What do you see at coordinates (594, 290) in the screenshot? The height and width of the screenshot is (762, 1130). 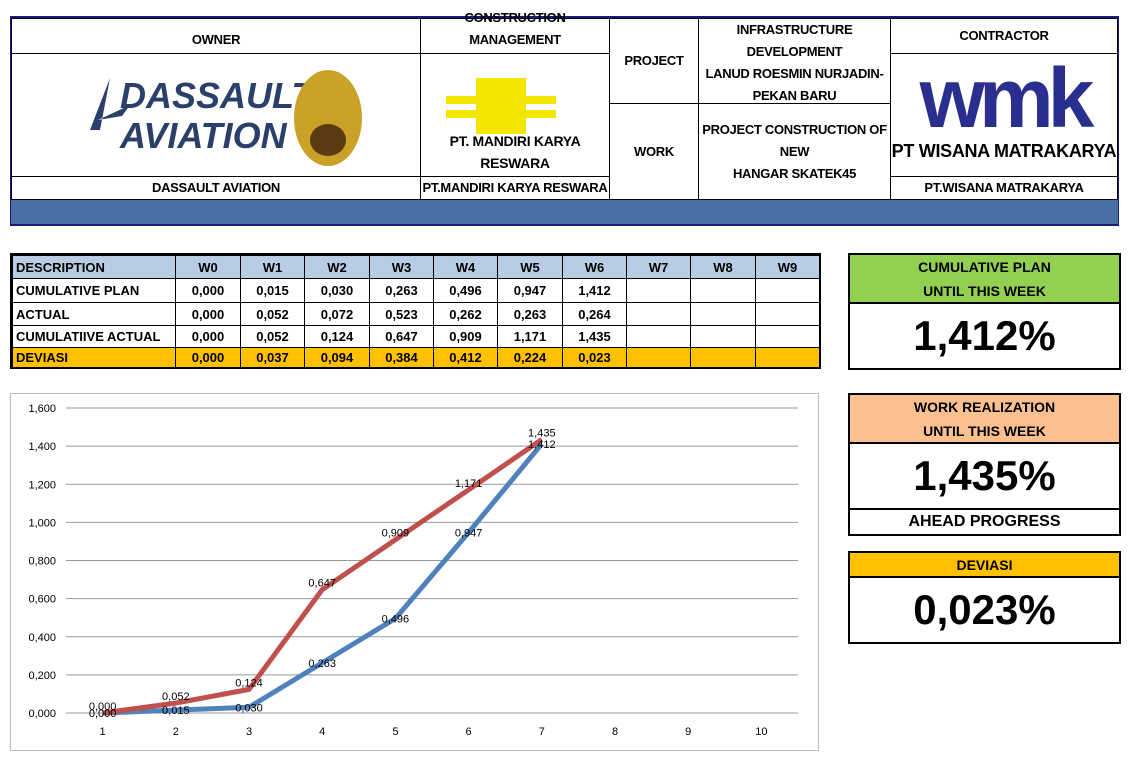 I see `table-cell: 1,412` at bounding box center [594, 290].